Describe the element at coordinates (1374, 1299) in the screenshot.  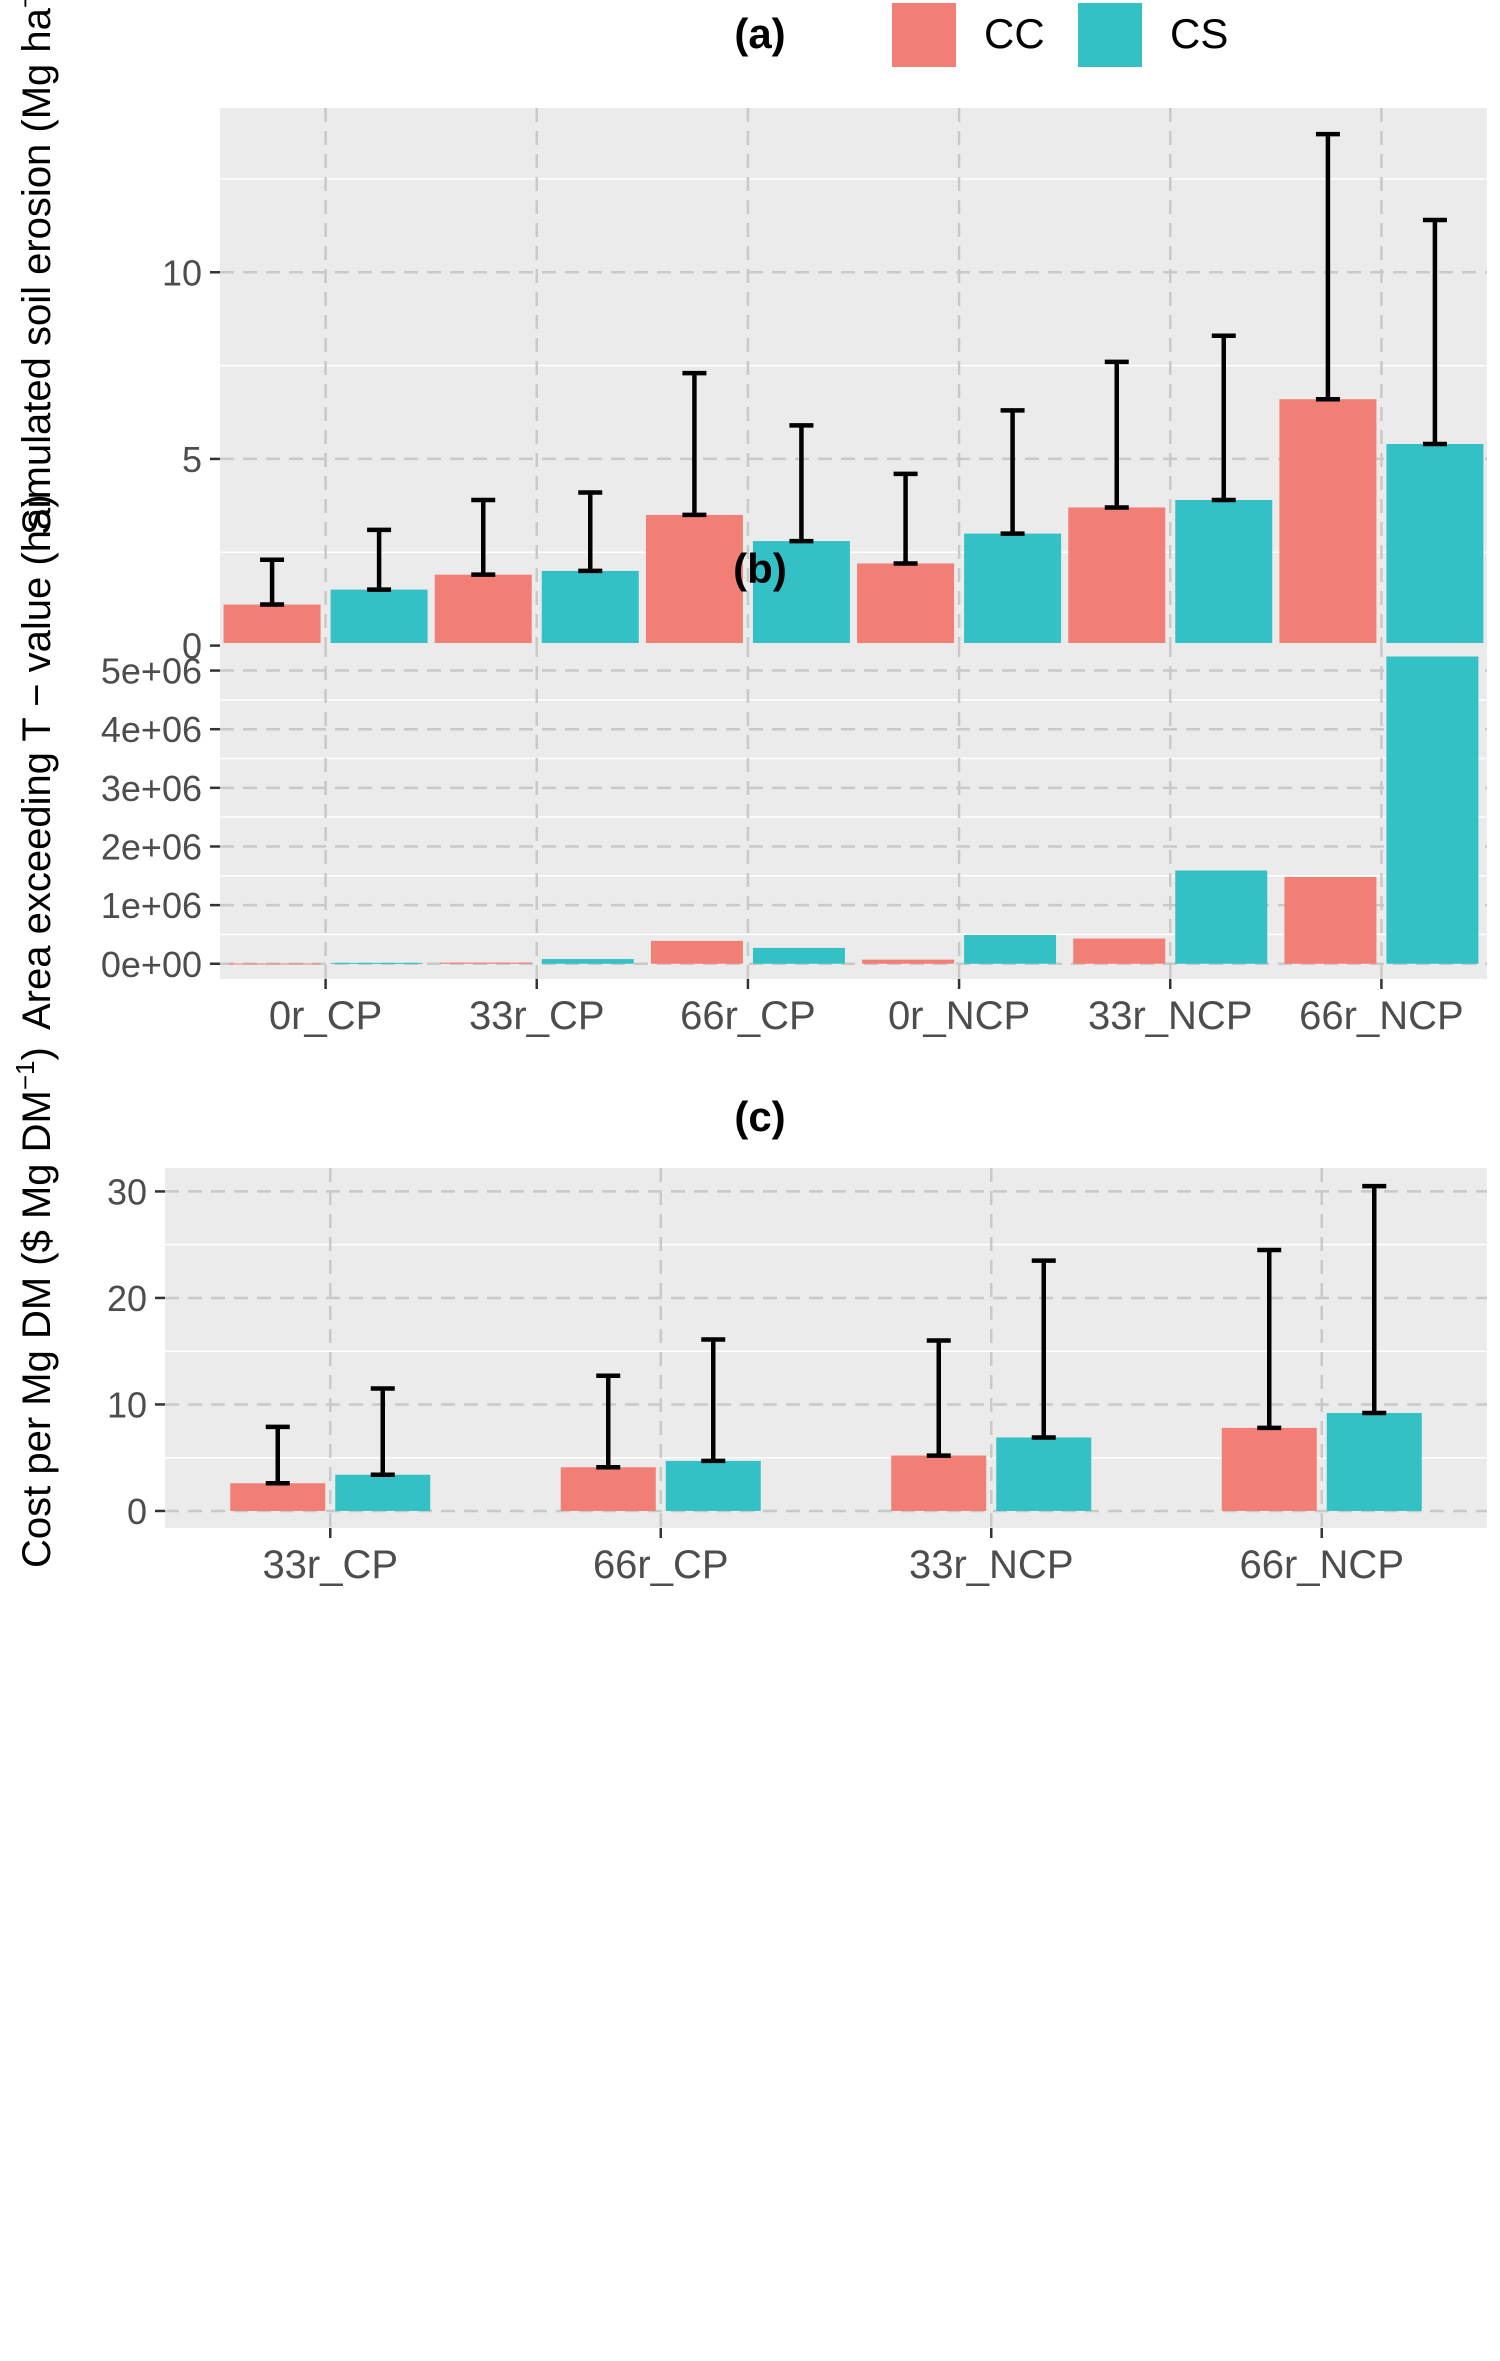
I see `panel-c-errorbar-cs-66r-ncp` at that location.